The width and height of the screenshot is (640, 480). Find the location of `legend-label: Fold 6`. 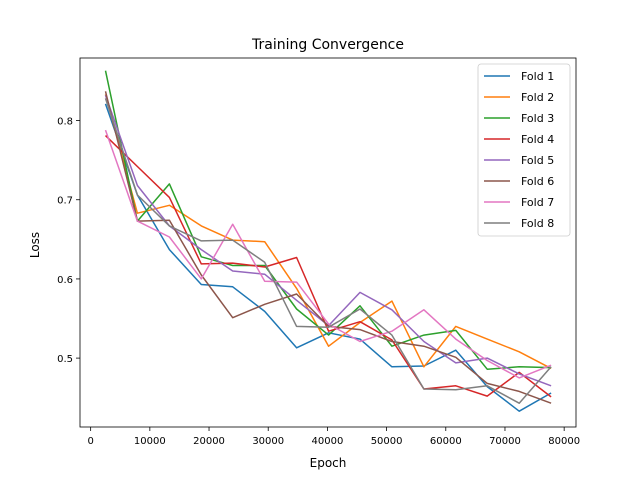

legend-label: Fold 6 is located at coordinates (537, 181).